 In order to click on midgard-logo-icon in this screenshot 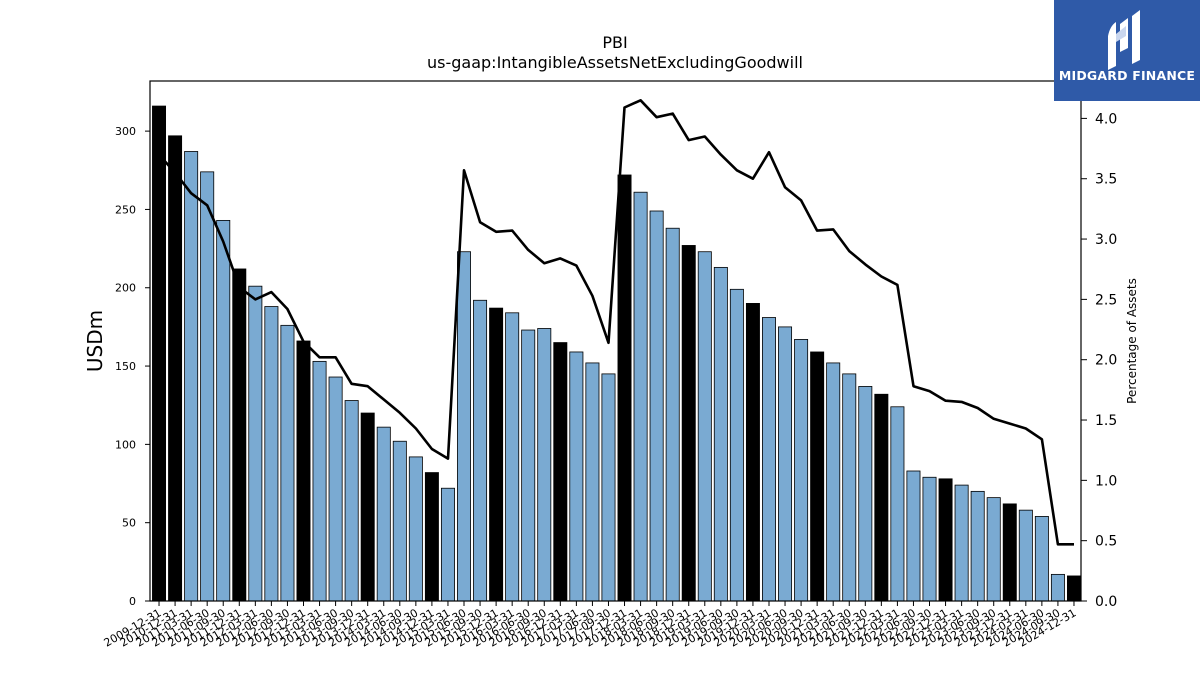, I will do `click(1124, 40)`.